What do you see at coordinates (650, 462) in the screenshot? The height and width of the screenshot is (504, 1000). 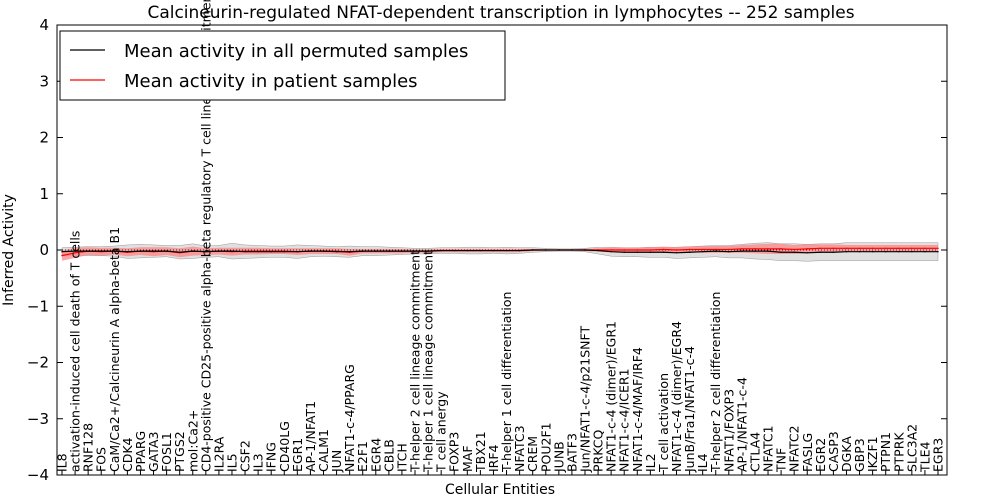 I see `x-tick-label-45: IL2` at bounding box center [650, 462].